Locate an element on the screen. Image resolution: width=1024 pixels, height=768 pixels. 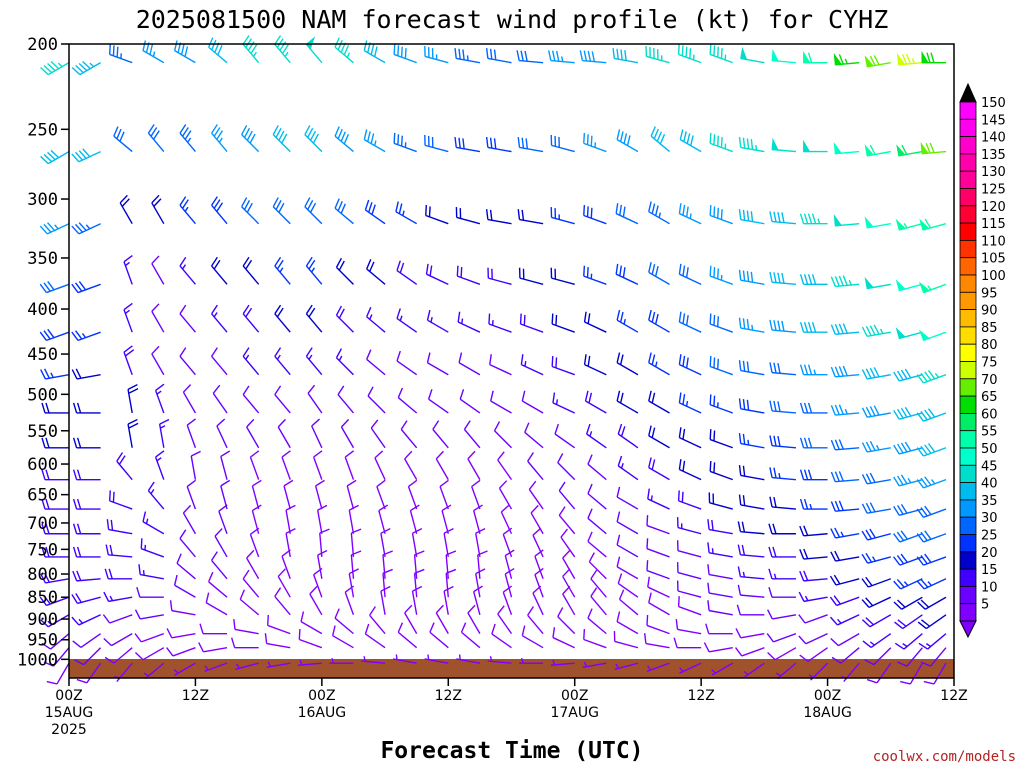
colorbar-label: 80 is located at coordinates (989, 345).